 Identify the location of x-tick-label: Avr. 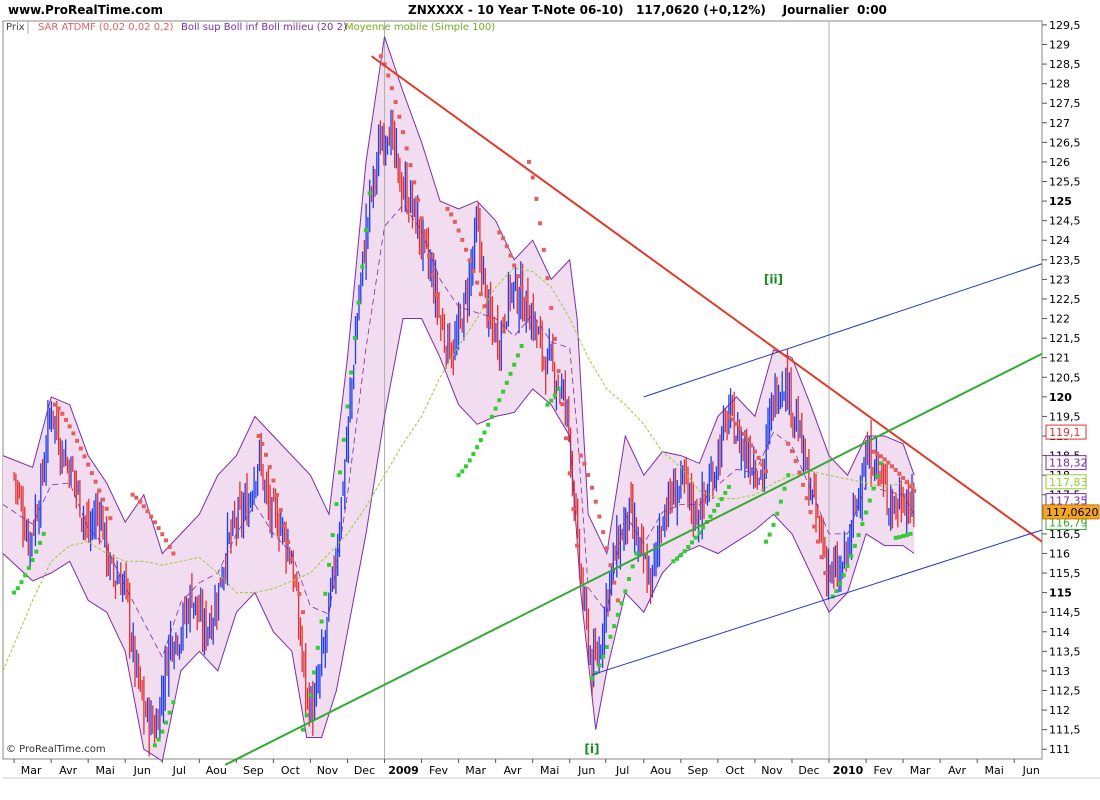
(513, 770).